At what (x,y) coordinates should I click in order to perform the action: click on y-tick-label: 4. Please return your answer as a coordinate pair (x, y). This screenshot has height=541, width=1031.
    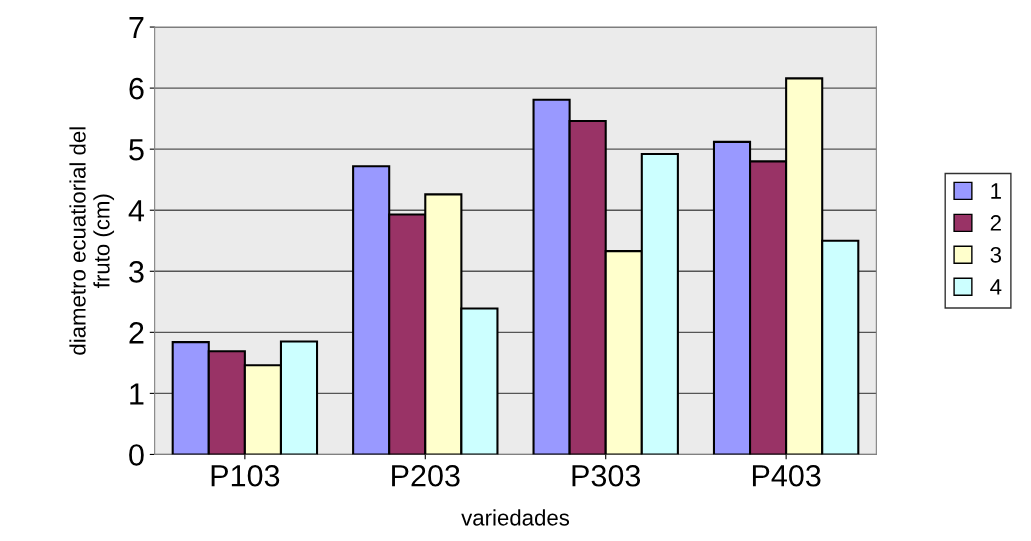
    Looking at the image, I should click on (136, 211).